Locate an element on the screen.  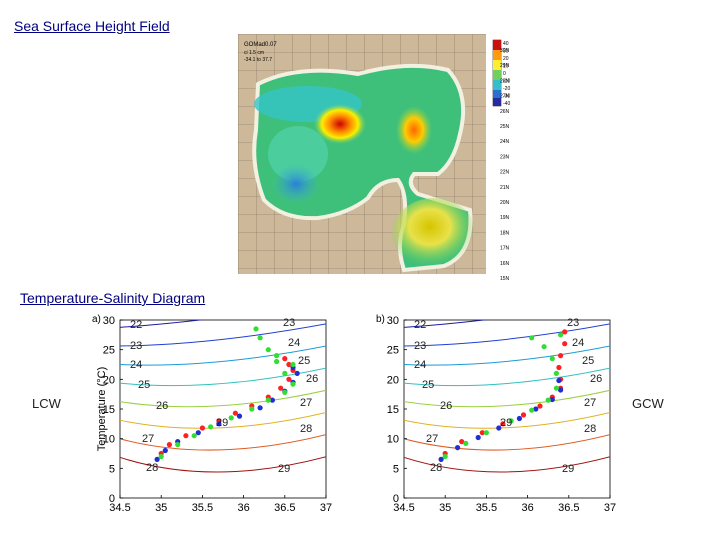
latitude-label: 28N is located at coordinates (505, 81).